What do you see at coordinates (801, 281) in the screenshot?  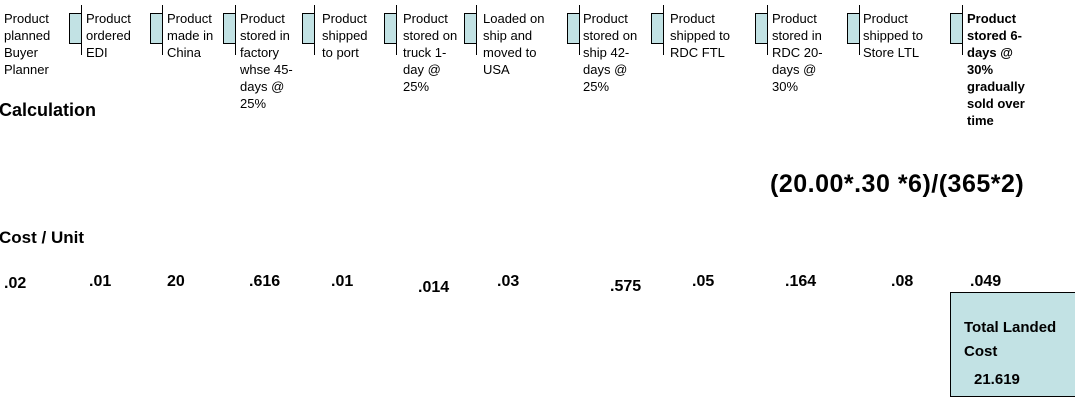 I see `cost-value: .164` at bounding box center [801, 281].